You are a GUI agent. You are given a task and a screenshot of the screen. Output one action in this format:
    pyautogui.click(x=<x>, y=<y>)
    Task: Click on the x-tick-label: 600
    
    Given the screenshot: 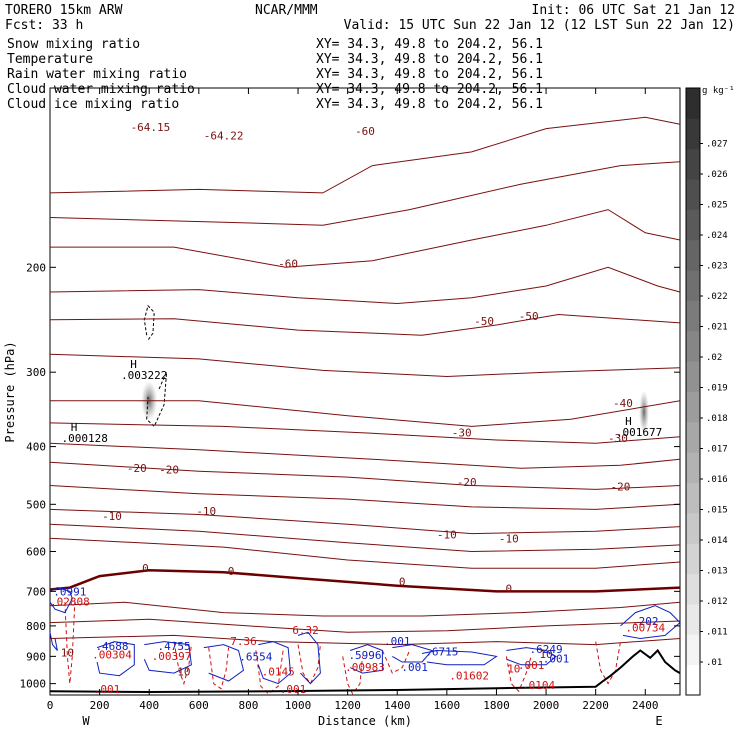 What is the action you would take?
    pyautogui.click(x=199, y=705)
    